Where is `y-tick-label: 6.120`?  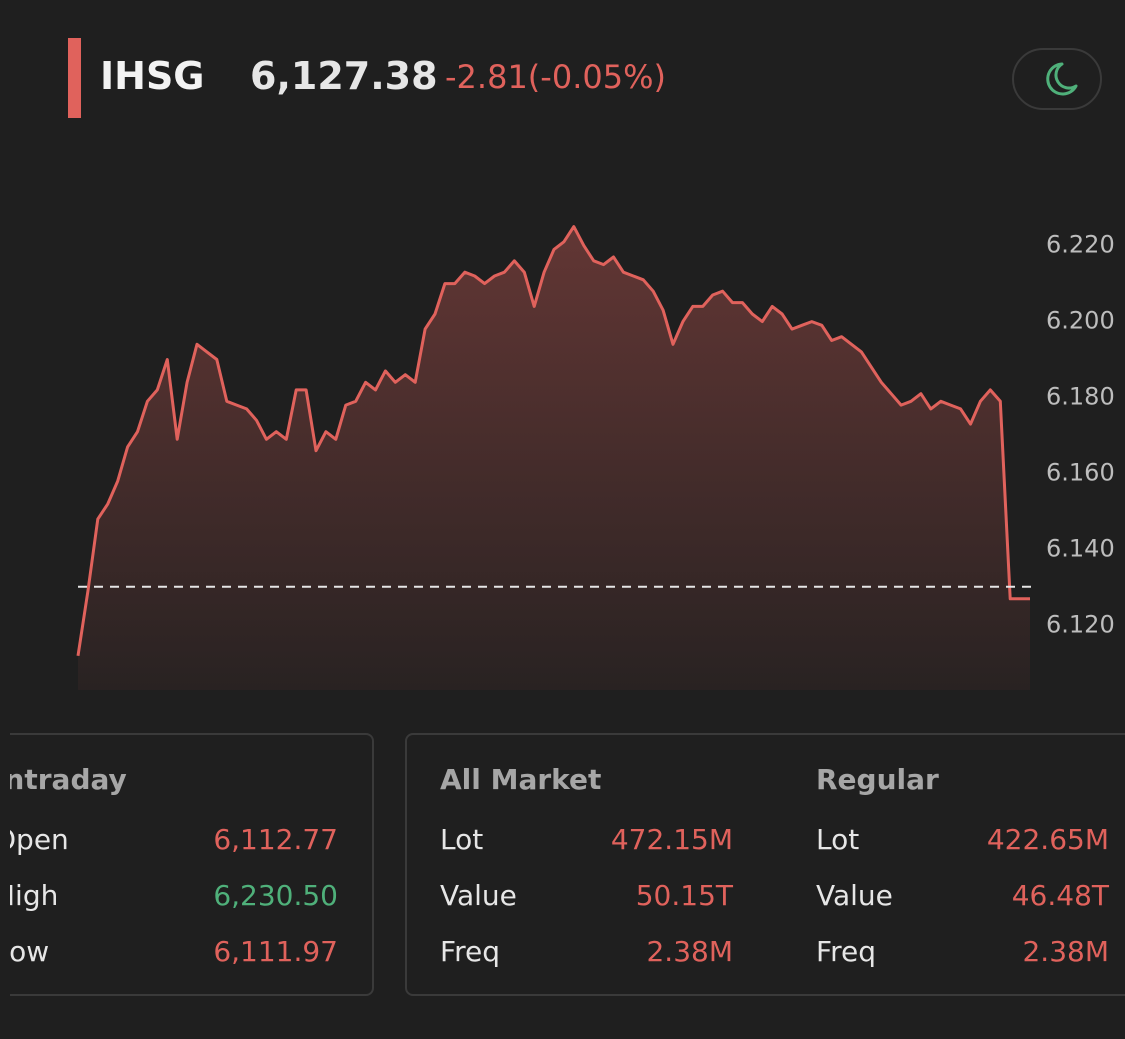
y-tick-label: 6.120 is located at coordinates (1080, 624).